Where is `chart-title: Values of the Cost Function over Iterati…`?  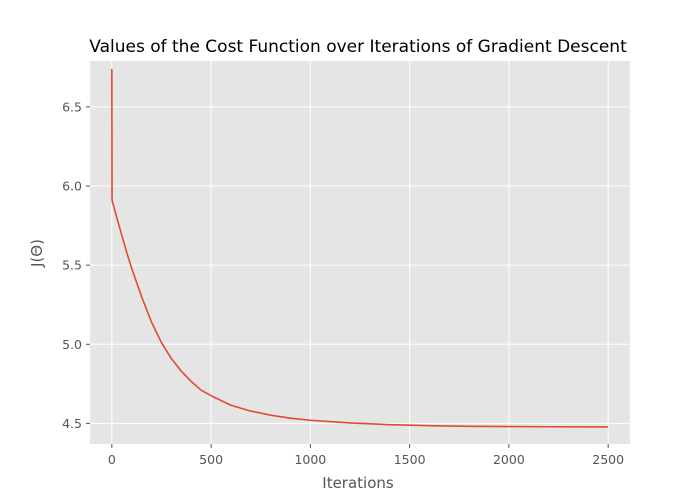
chart-title: Values of the Cost Function over Iterati… is located at coordinates (358, 47).